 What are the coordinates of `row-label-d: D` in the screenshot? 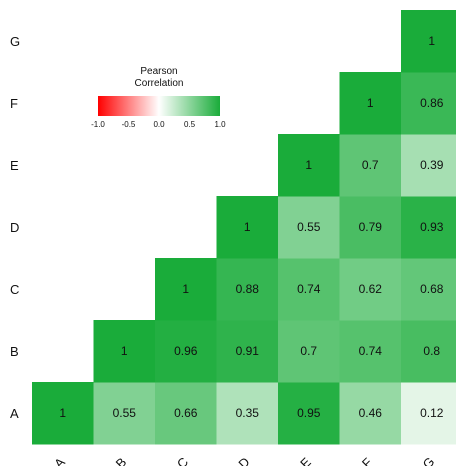 It's located at (14, 227).